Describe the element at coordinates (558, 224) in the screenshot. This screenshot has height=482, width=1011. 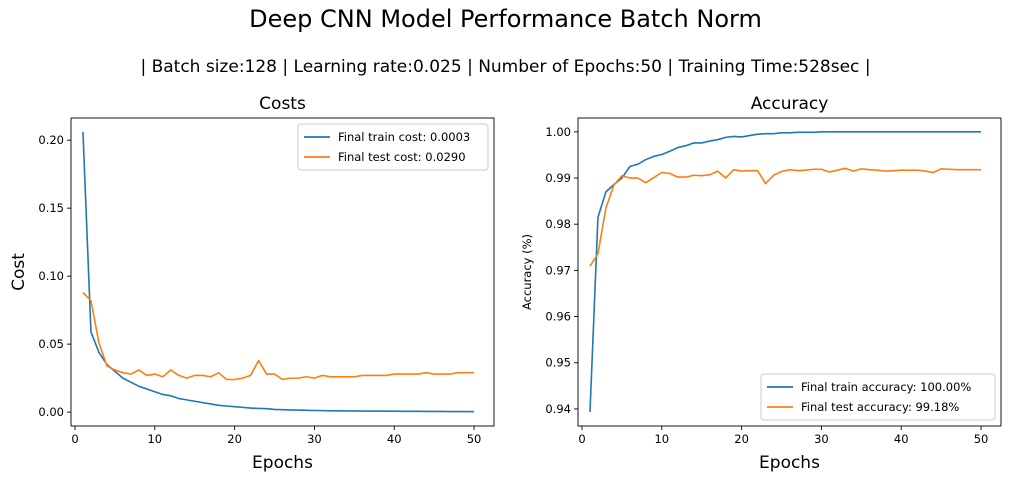
I see `accuracy-y-tick-label: 0.98` at that location.